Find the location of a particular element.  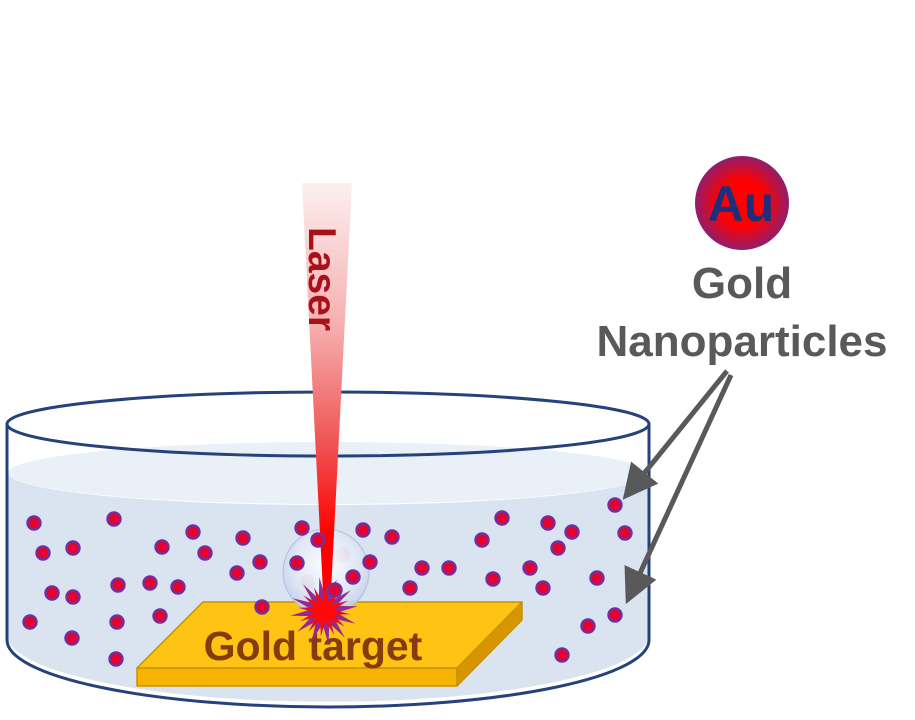

star-inner is located at coordinates (324, 611).